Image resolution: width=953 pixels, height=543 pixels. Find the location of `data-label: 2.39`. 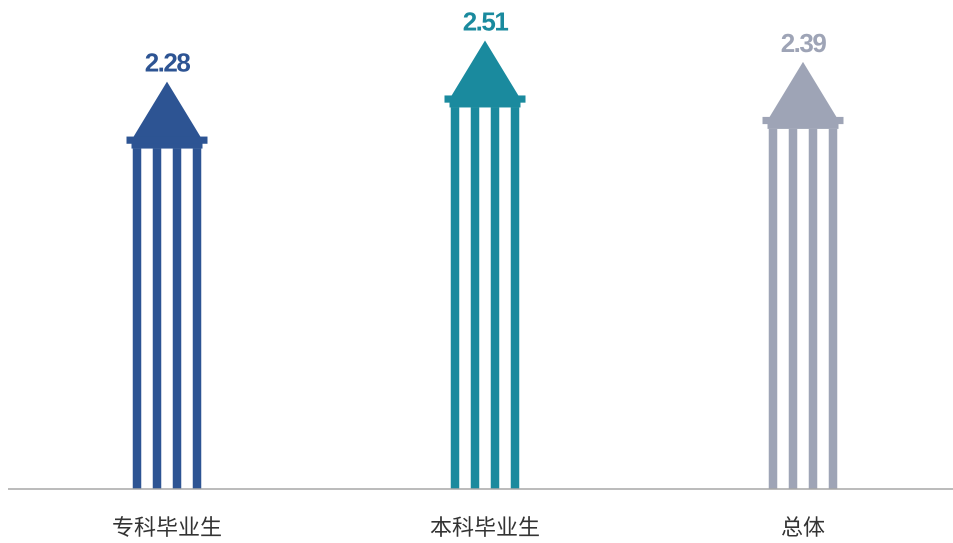

data-label: 2.39 is located at coordinates (804, 43).